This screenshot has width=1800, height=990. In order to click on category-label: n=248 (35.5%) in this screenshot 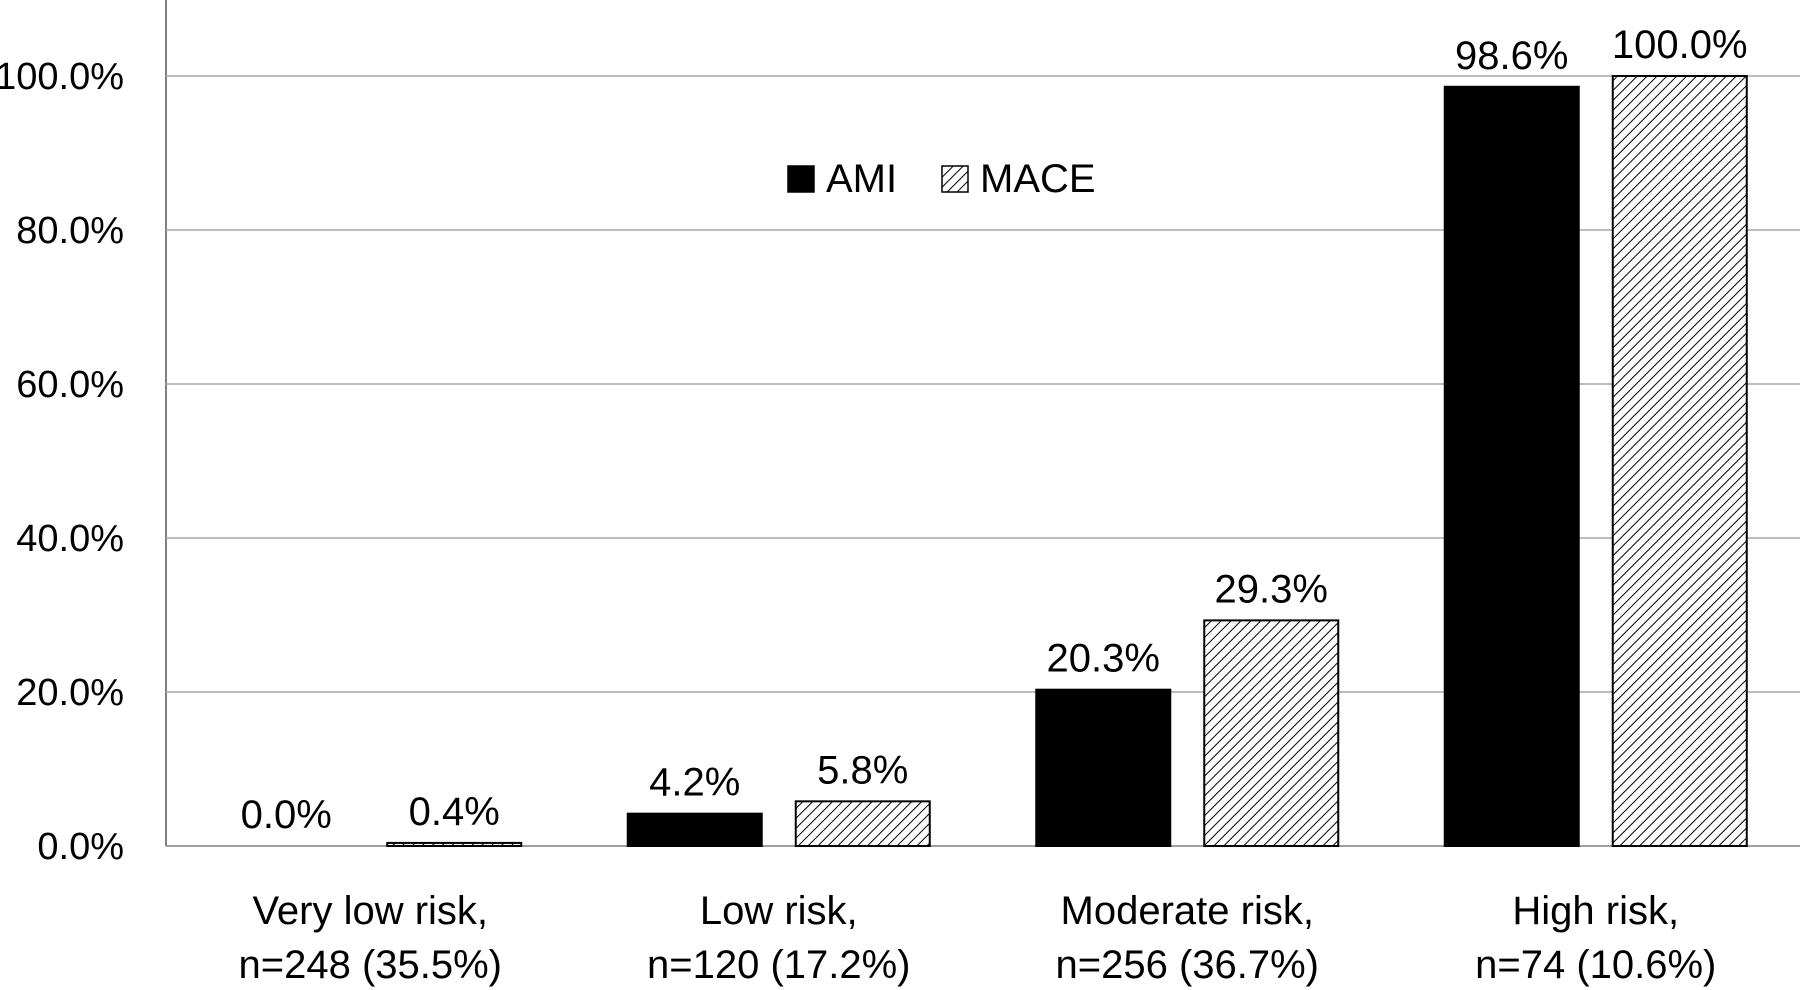, I will do `click(370, 965)`.